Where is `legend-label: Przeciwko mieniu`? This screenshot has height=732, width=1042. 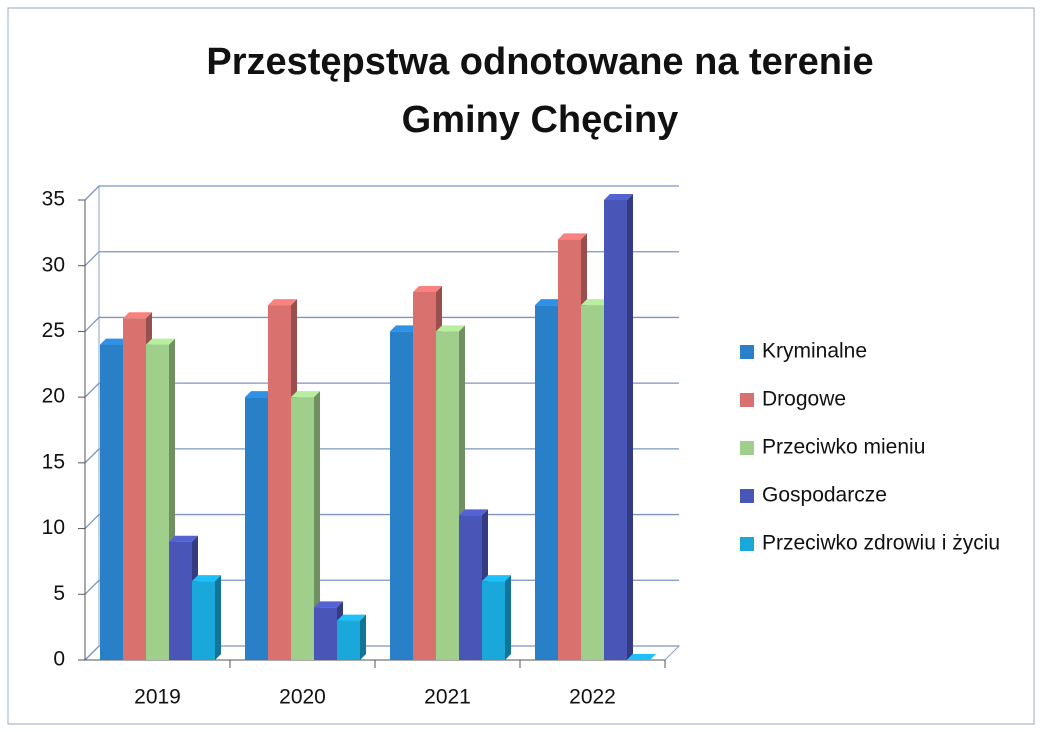 legend-label: Przeciwko mieniu is located at coordinates (843, 447).